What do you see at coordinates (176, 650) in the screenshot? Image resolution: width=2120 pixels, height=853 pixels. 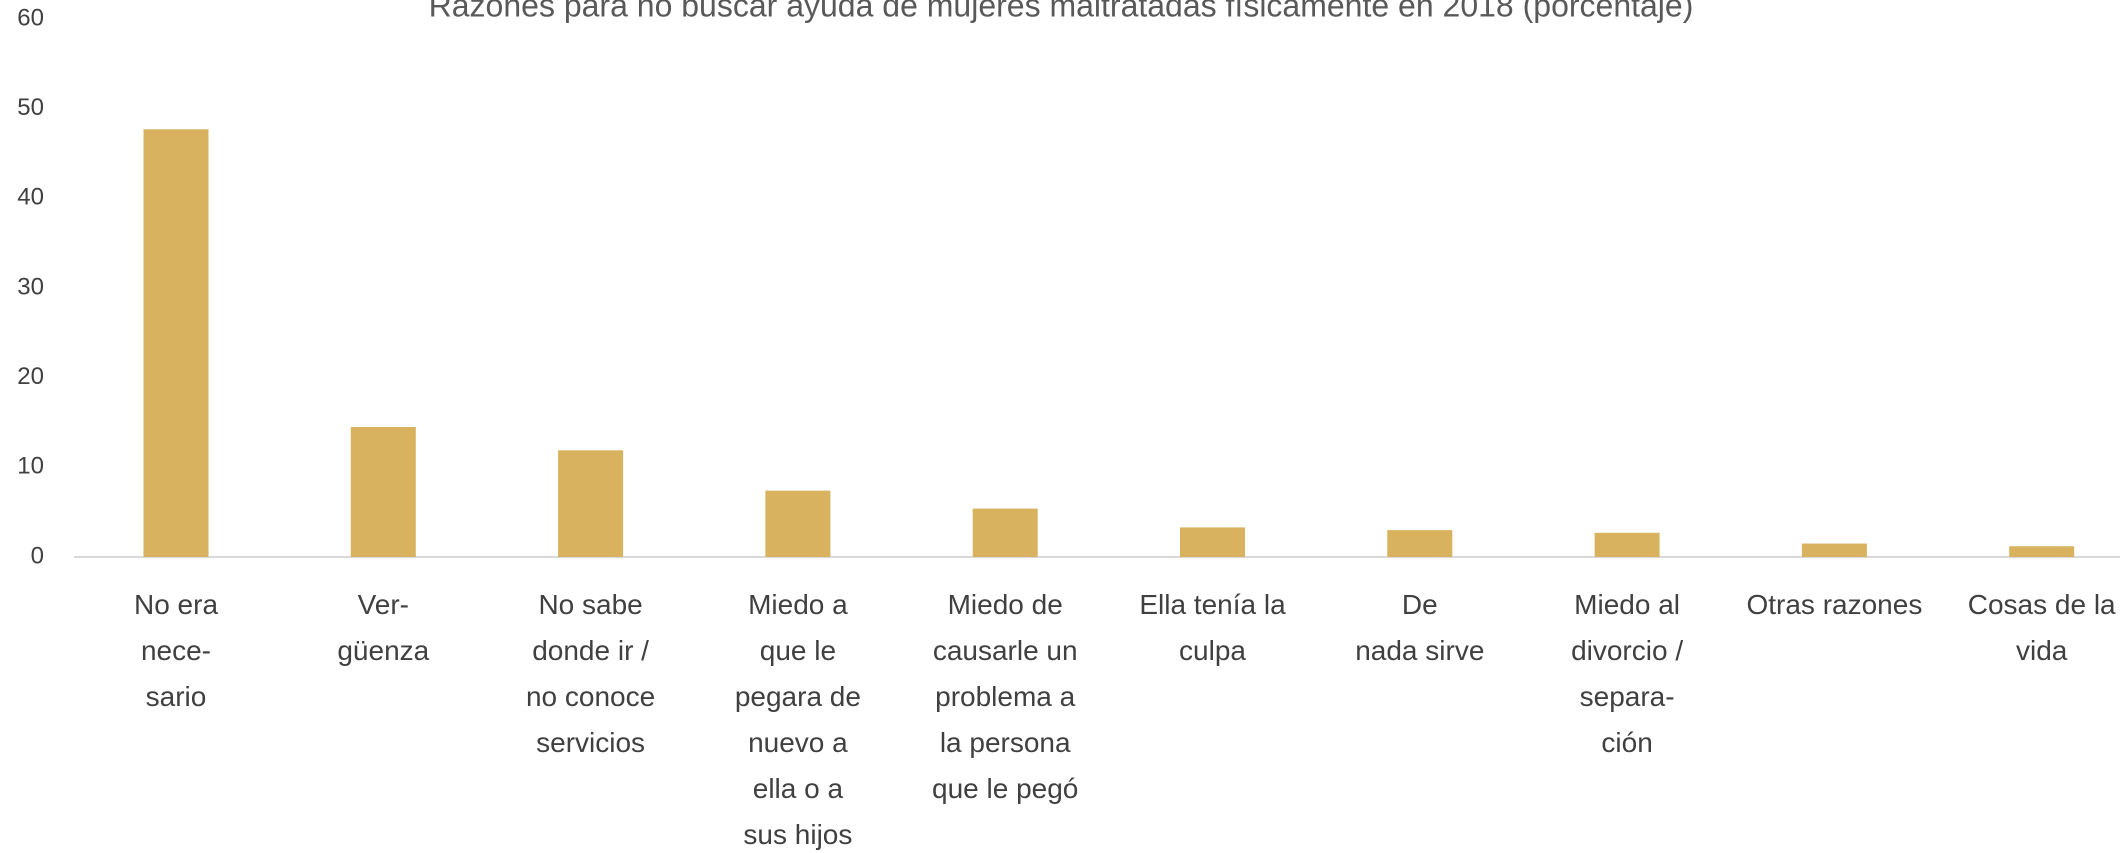 I see `x-tick-label: No era nece-sario` at bounding box center [176, 650].